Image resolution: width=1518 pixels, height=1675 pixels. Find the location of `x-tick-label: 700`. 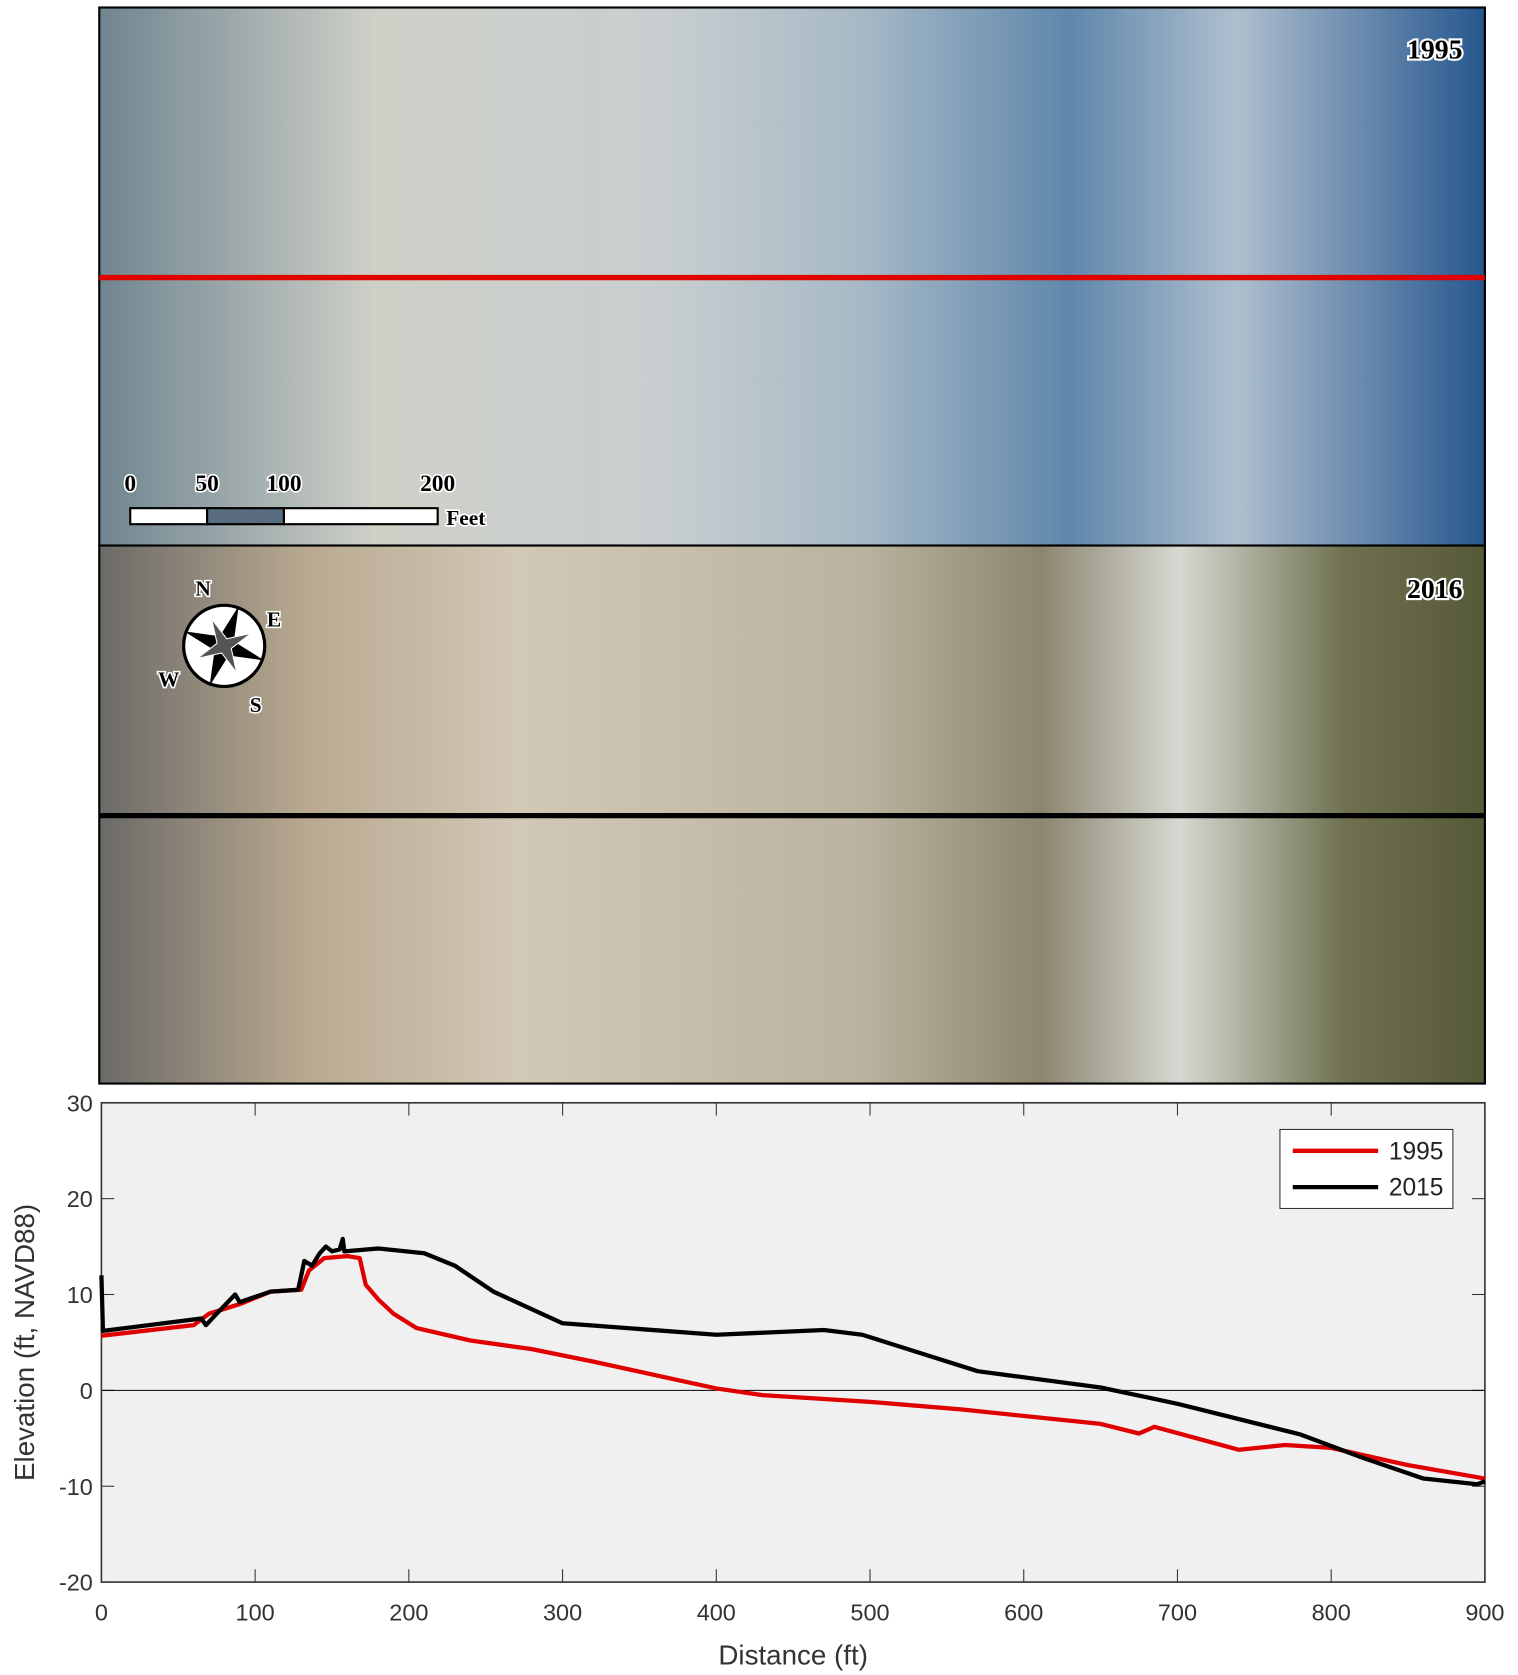

x-tick-label: 700 is located at coordinates (1177, 1613).